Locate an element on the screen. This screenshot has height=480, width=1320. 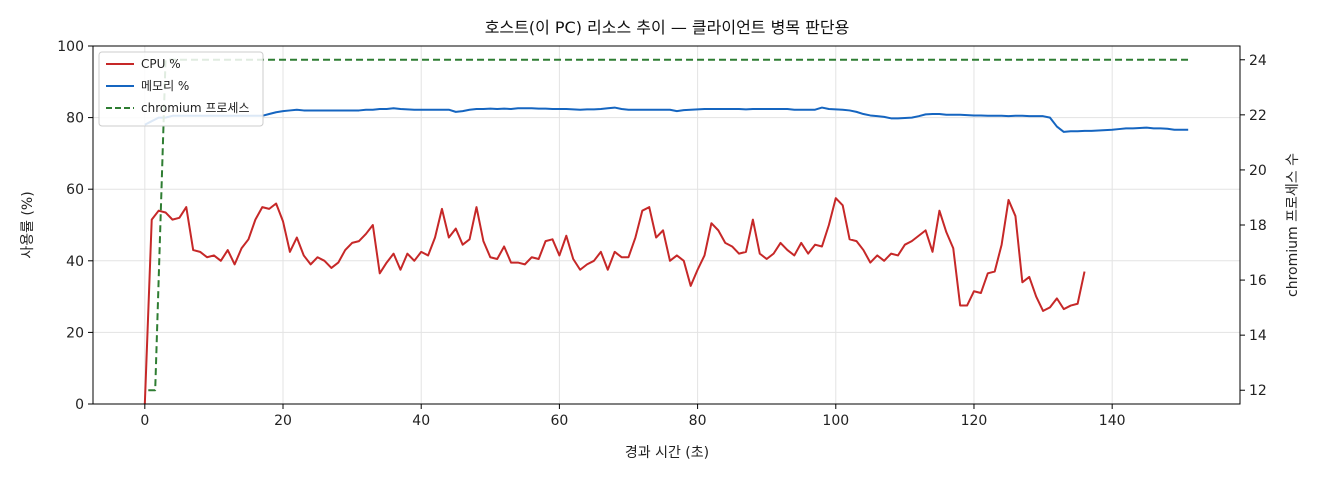
y-tick-label: 100 is located at coordinates (70, 47).